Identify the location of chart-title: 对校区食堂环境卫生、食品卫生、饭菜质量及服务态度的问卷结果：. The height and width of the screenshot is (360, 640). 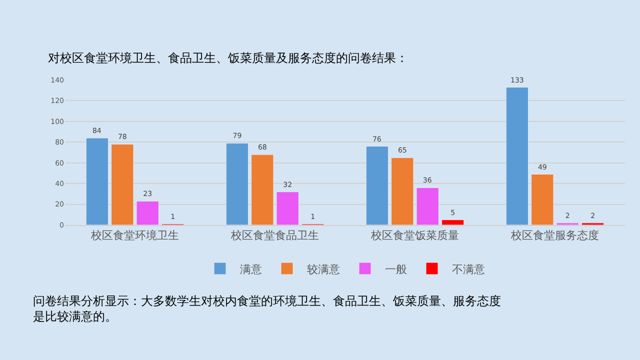
(228, 57).